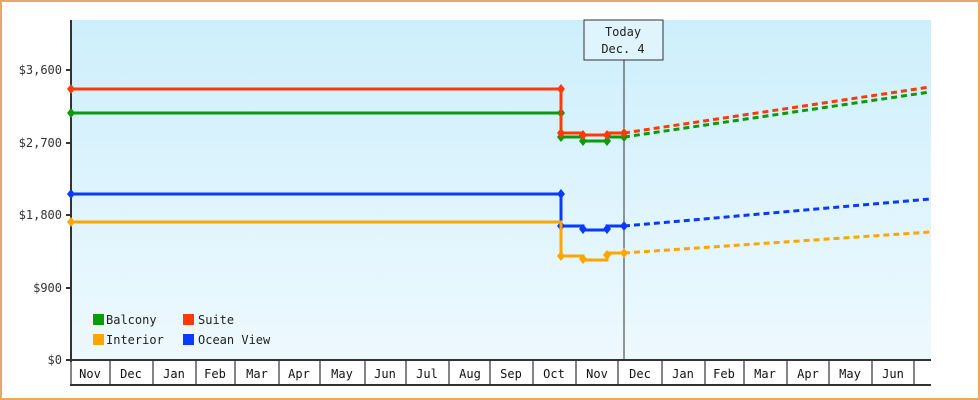 This screenshot has width=980, height=400. Describe the element at coordinates (131, 320) in the screenshot. I see `legend-label-balcony: Balcony` at that location.